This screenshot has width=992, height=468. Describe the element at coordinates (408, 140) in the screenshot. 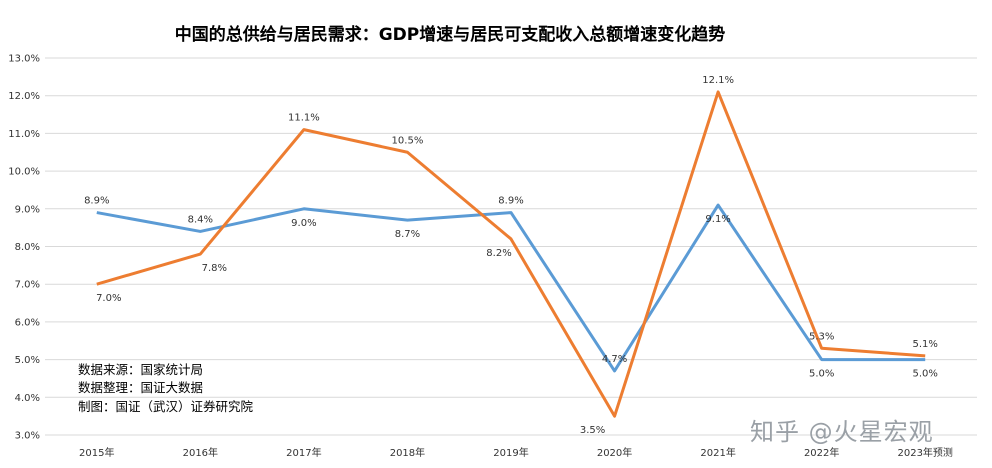

I see `data-label: 10.5%` at that location.